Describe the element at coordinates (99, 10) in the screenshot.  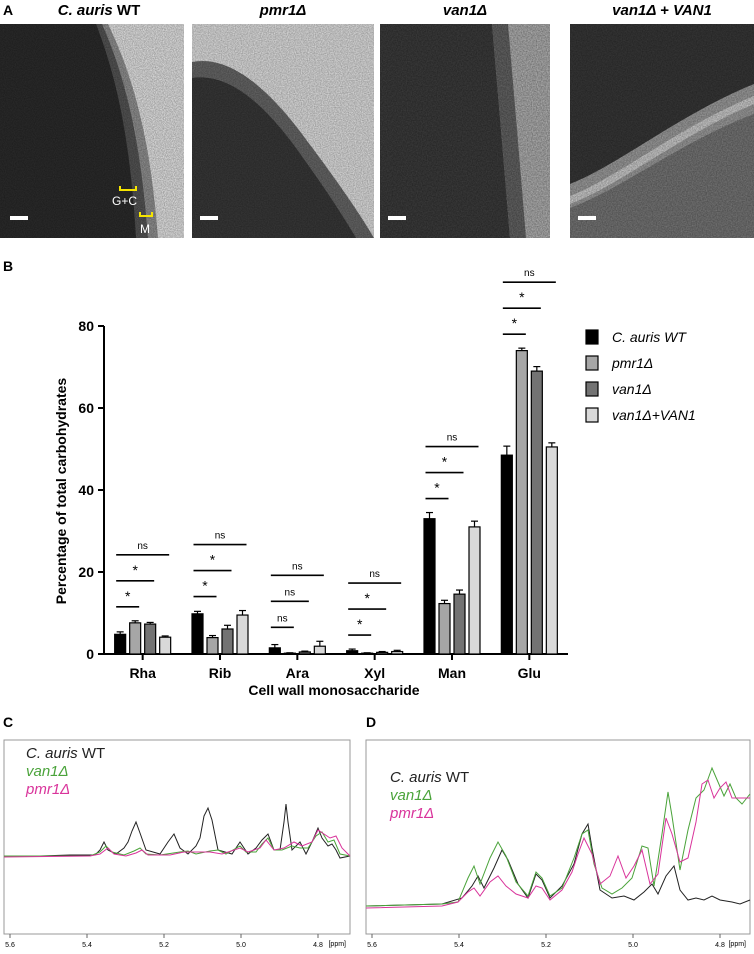
I see `em-title-wt: C. auris WT` at that location.